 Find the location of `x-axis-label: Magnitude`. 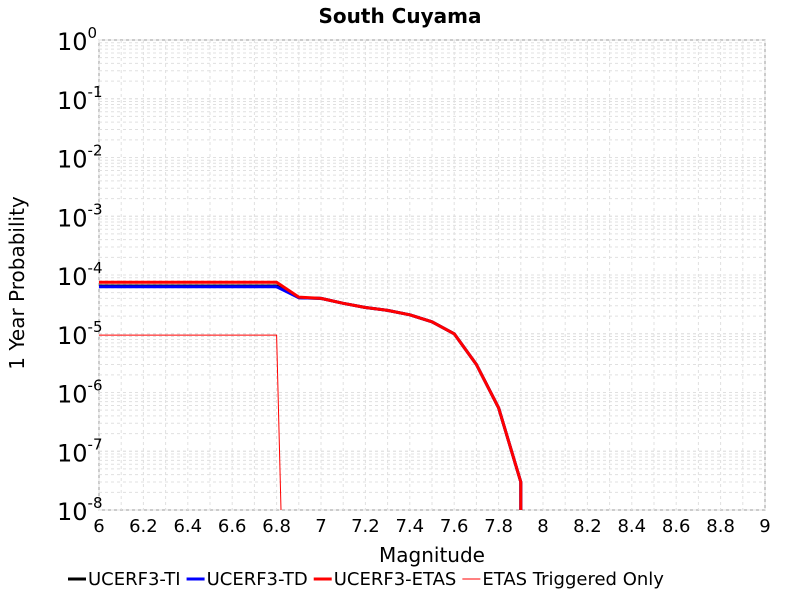

x-axis-label: Magnitude is located at coordinates (432, 555).